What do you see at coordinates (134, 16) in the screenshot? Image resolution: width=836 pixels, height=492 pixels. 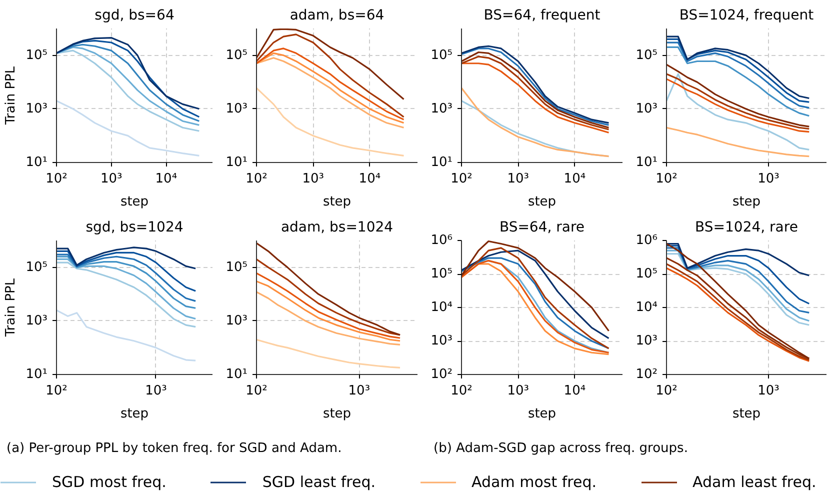 I see `chart-title: sgd, bs=64` at bounding box center [134, 16].